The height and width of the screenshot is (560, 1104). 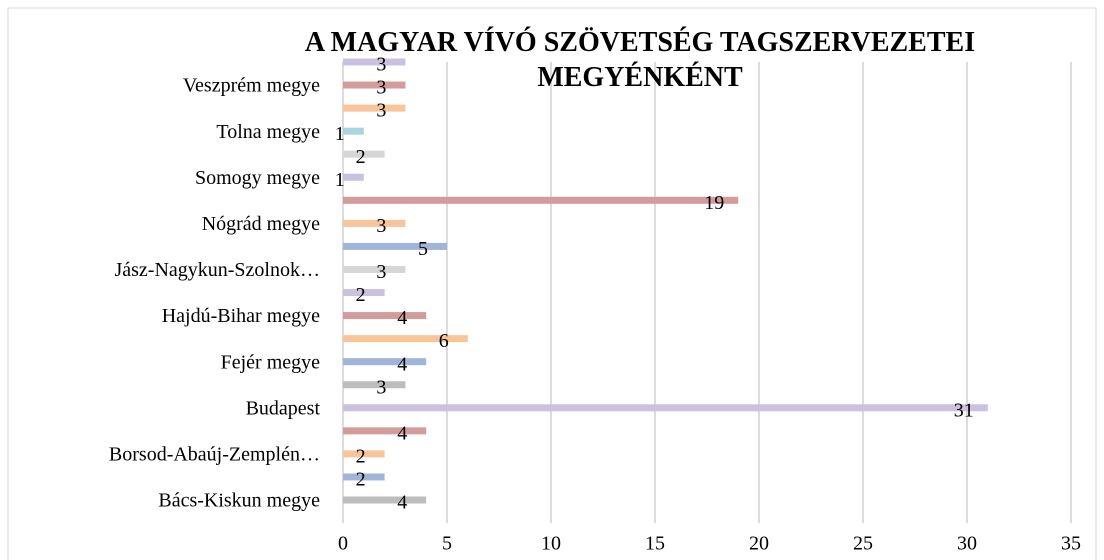 What do you see at coordinates (268, 132) in the screenshot?
I see `y-tick-label: Tolna megye` at bounding box center [268, 132].